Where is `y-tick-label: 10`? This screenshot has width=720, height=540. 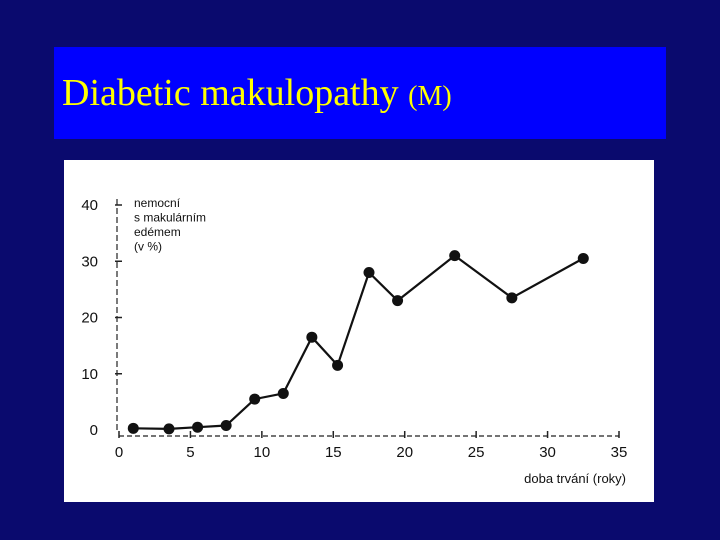 y-tick-label: 10 is located at coordinates (89, 374).